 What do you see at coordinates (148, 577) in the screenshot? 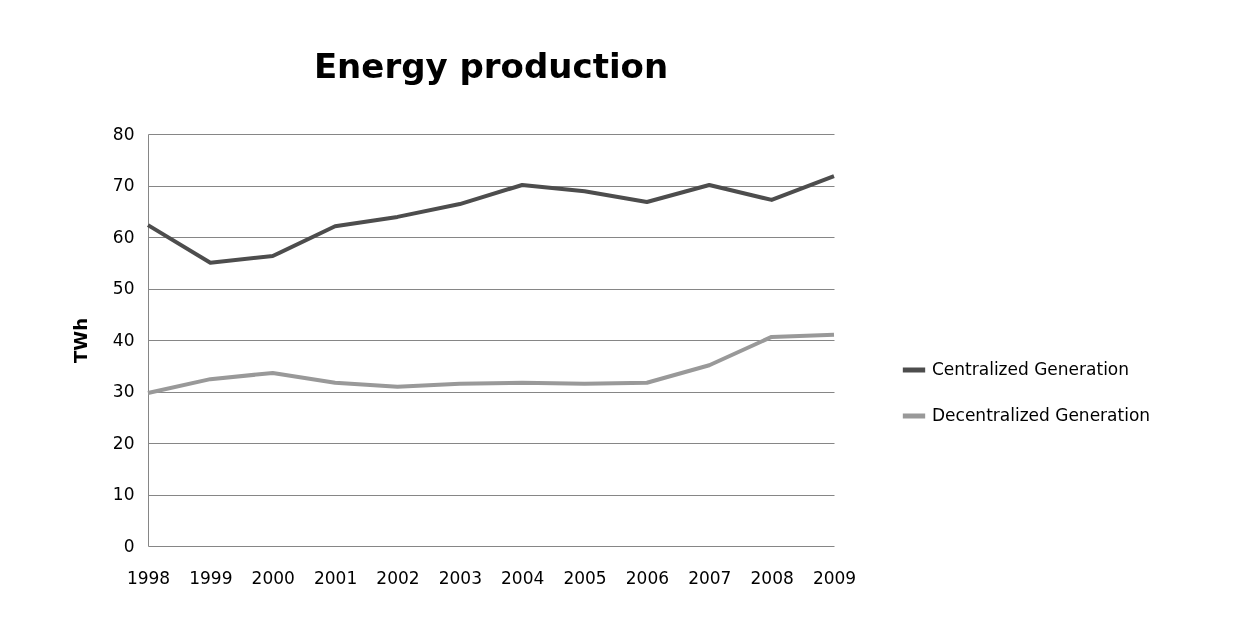
I see `x-tick-label: 1998` at bounding box center [148, 577].